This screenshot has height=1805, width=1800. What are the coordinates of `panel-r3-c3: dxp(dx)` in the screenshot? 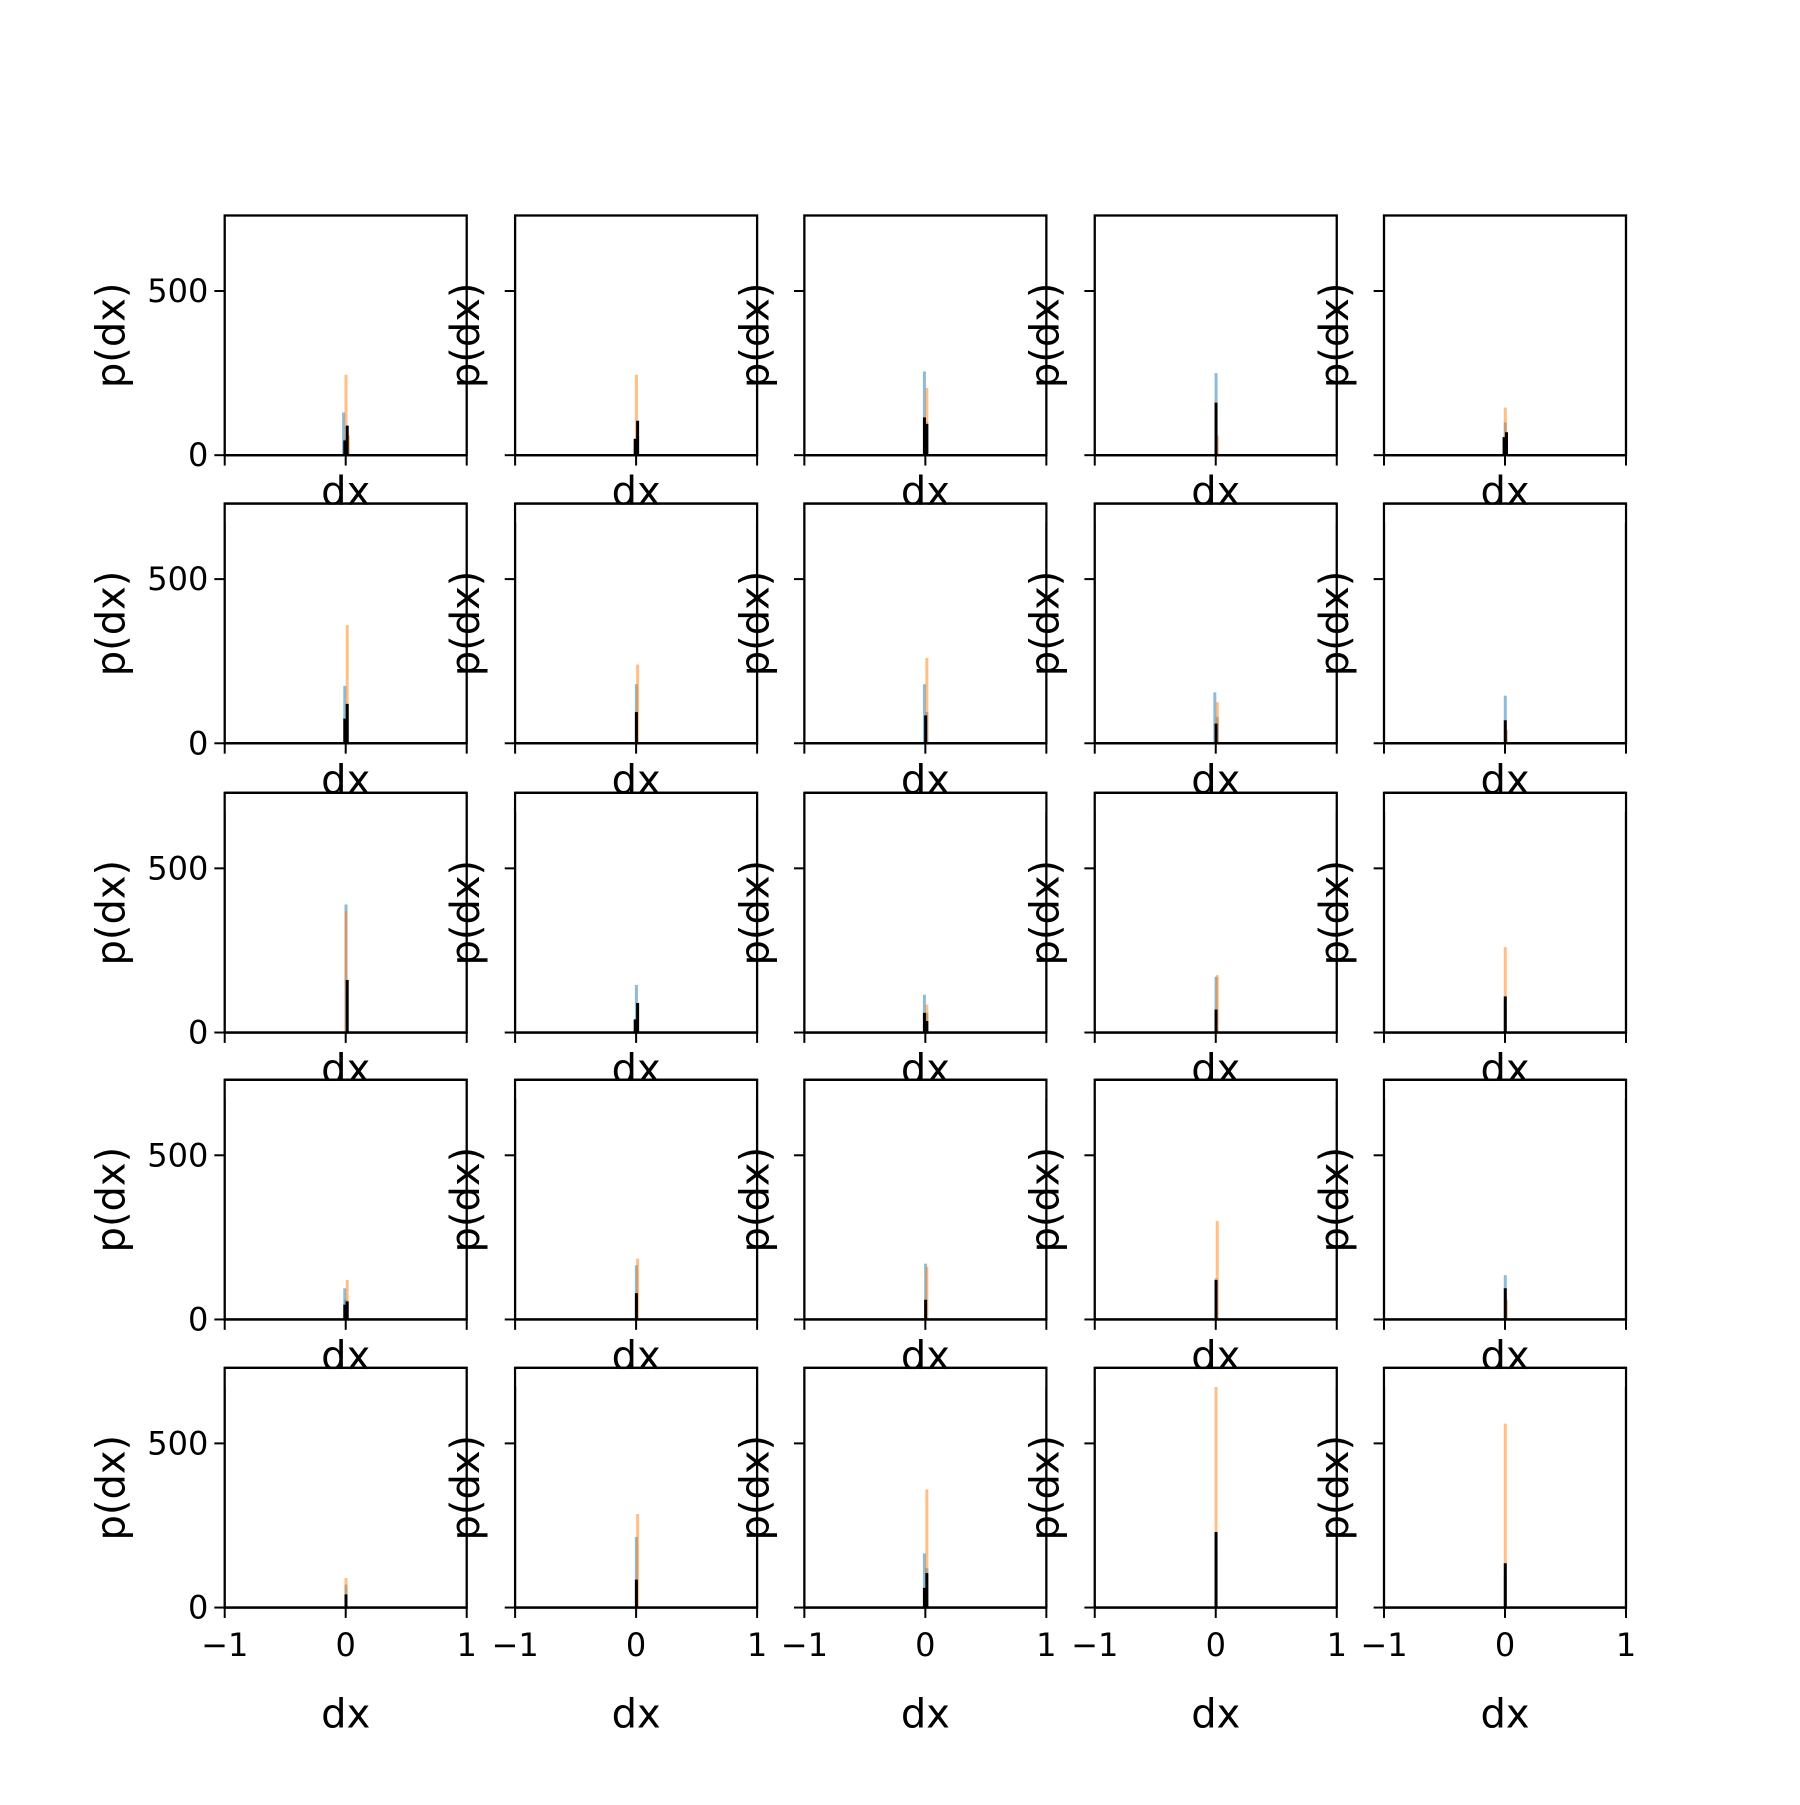 It's located at (1180, 1228).